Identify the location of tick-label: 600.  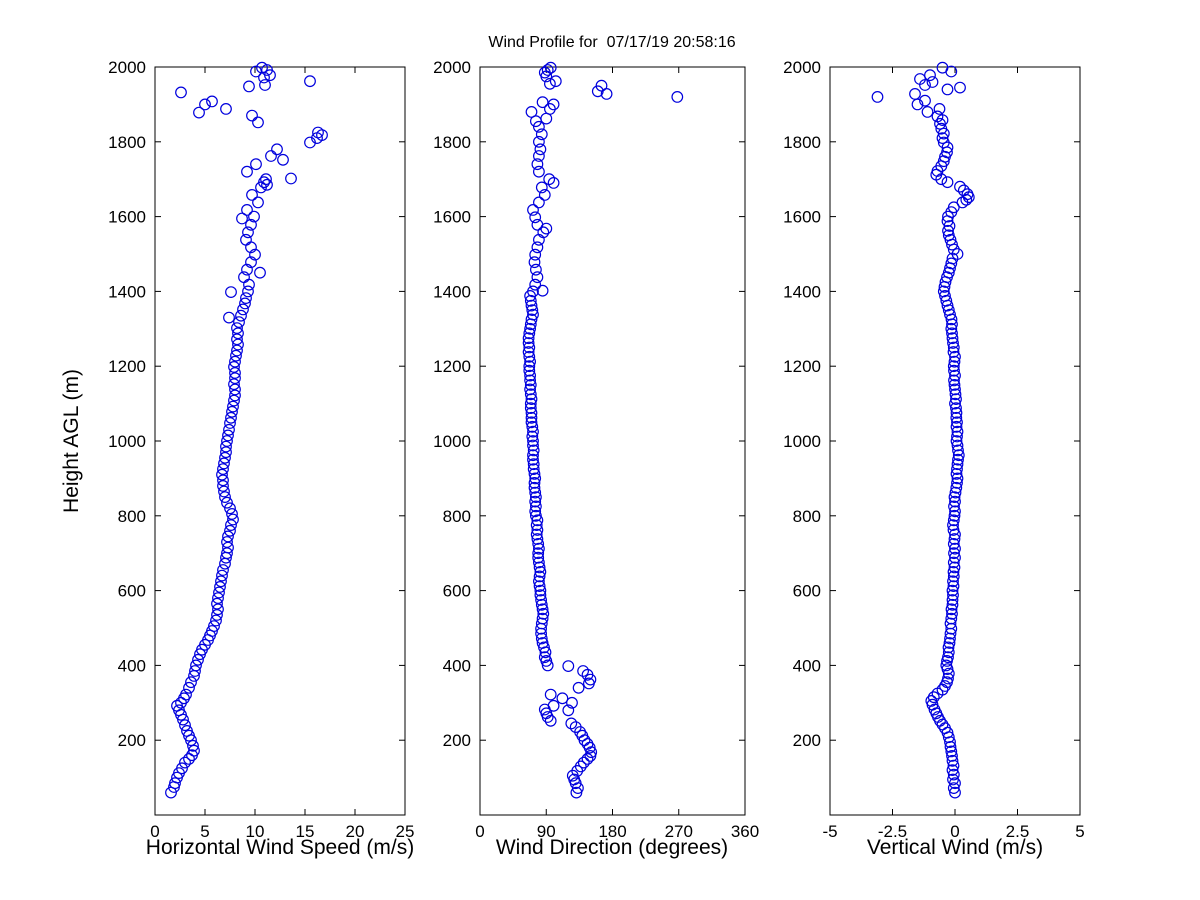
(132, 591).